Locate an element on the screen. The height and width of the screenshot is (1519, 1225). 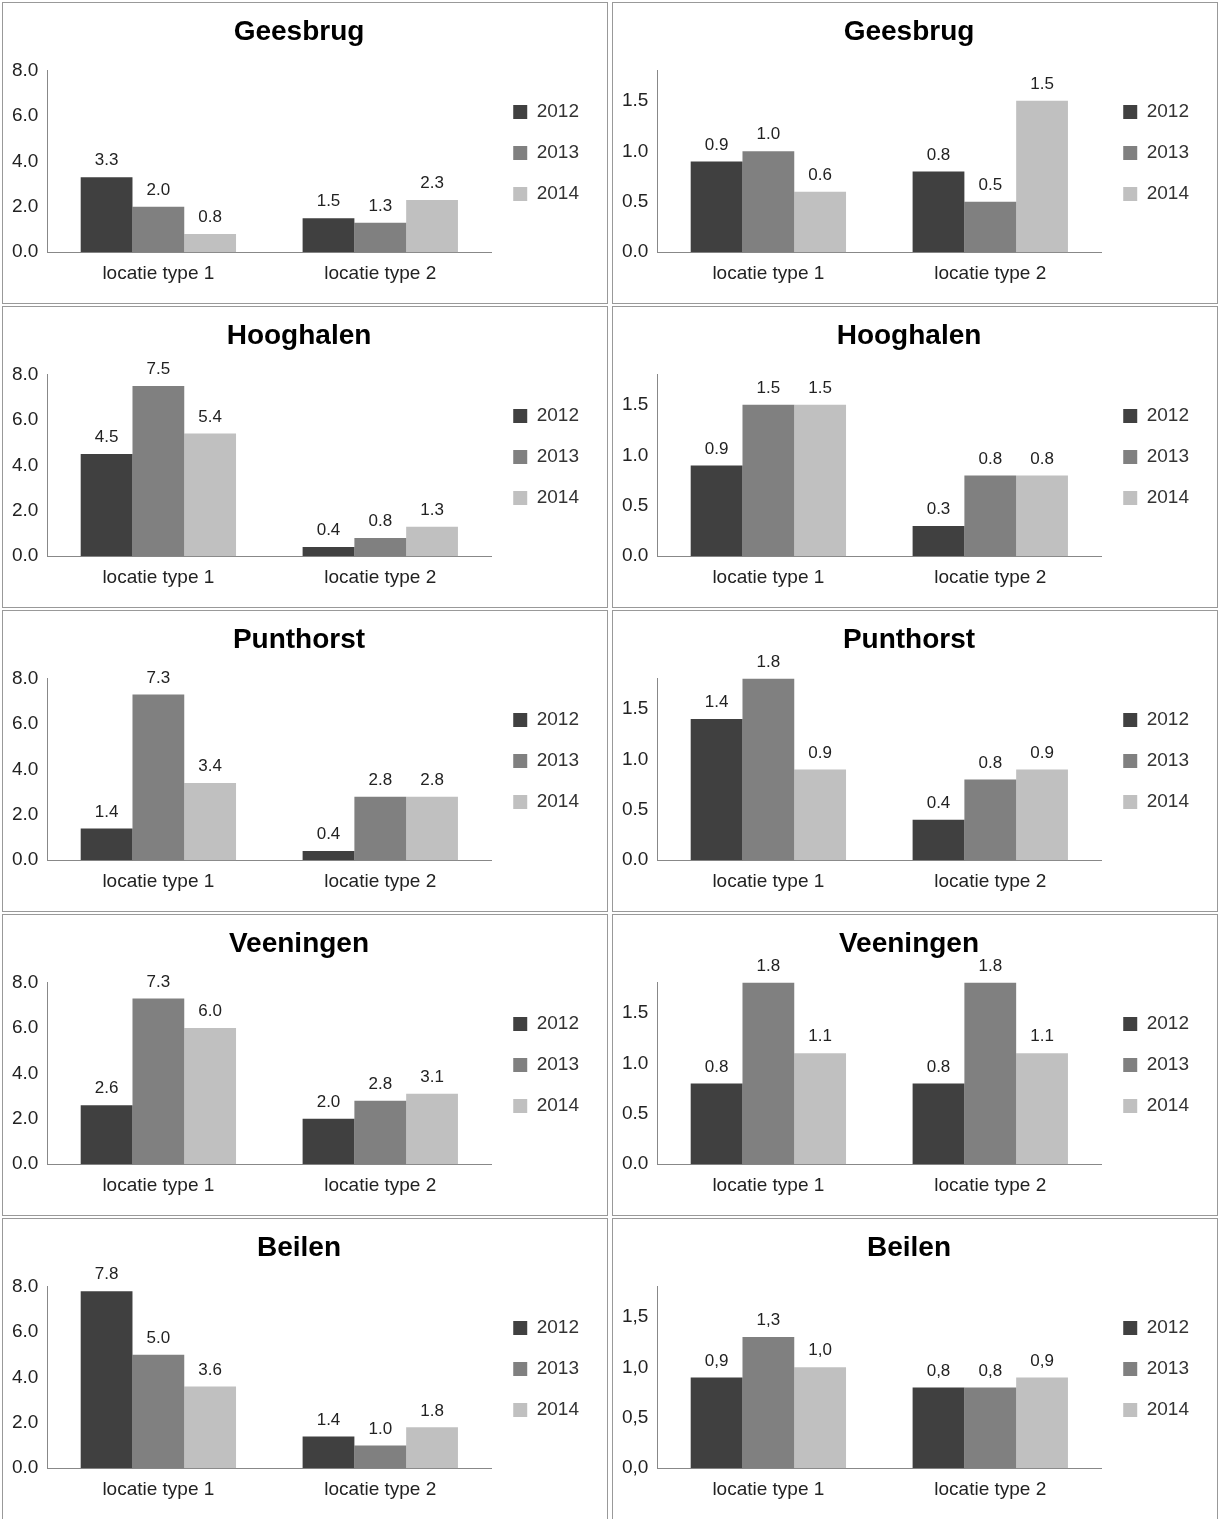
chart-title: Veeningen is located at coordinates (299, 942).